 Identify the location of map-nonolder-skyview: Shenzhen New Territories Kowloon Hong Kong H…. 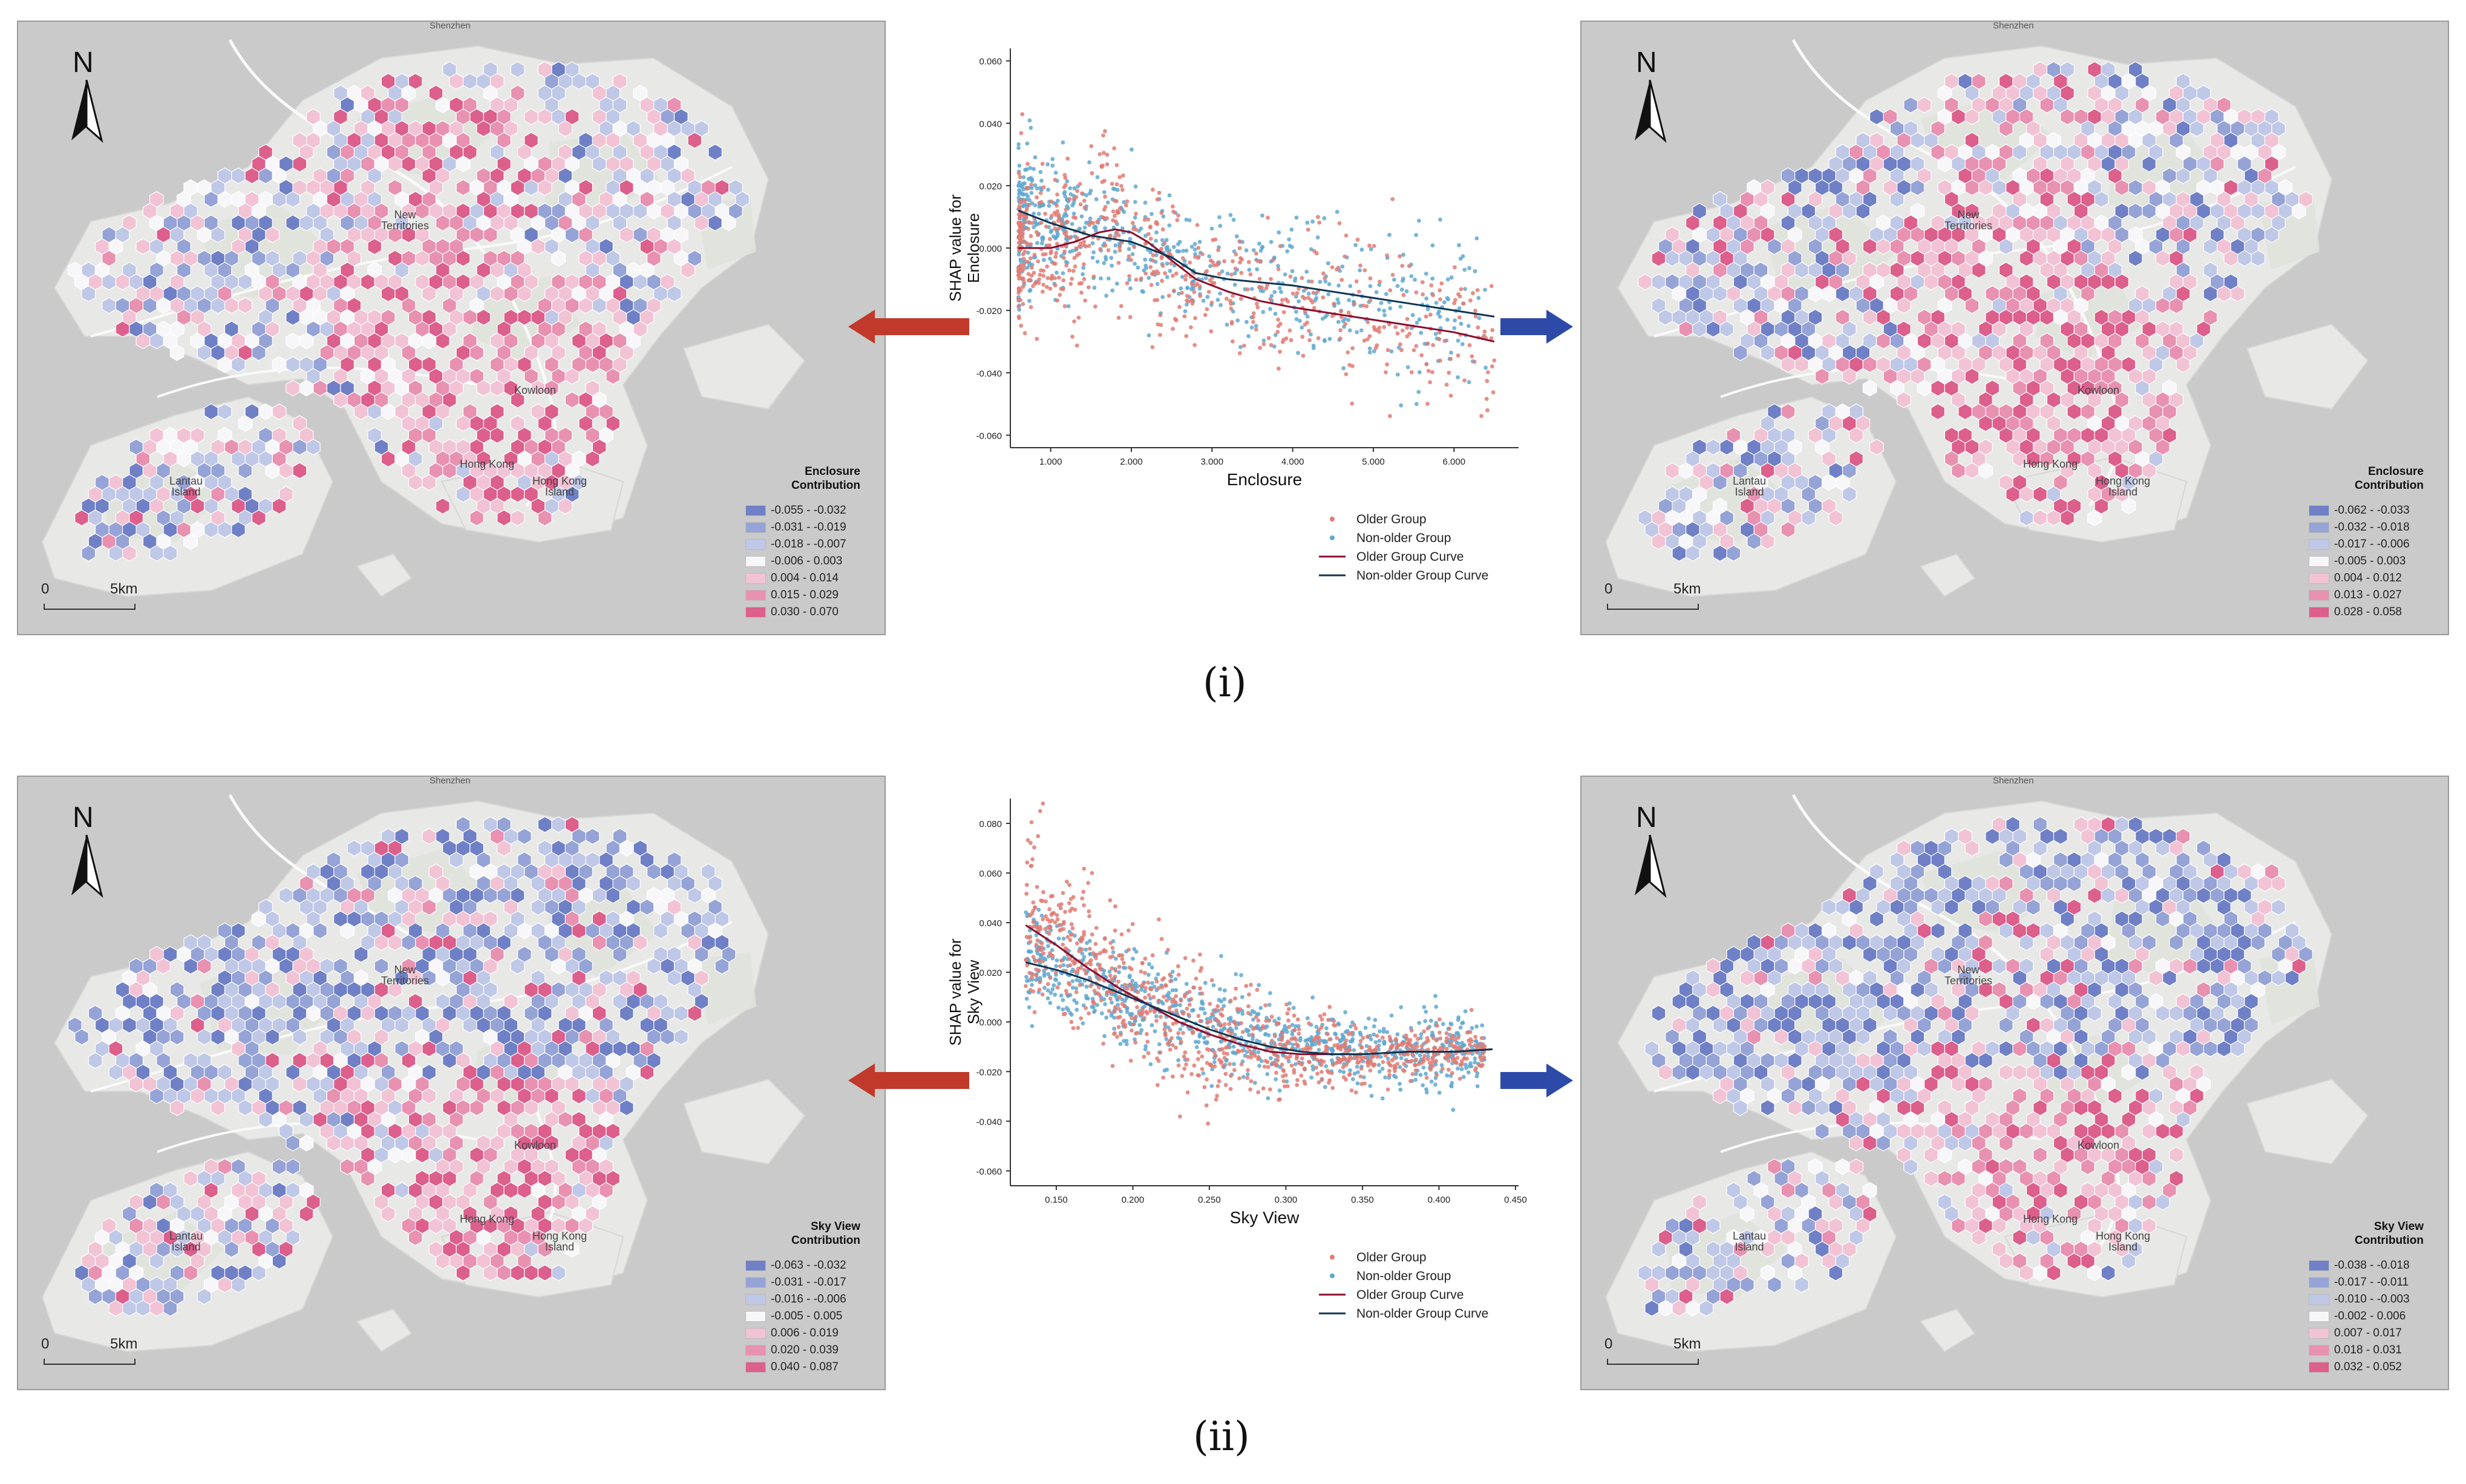
(2014, 1083).